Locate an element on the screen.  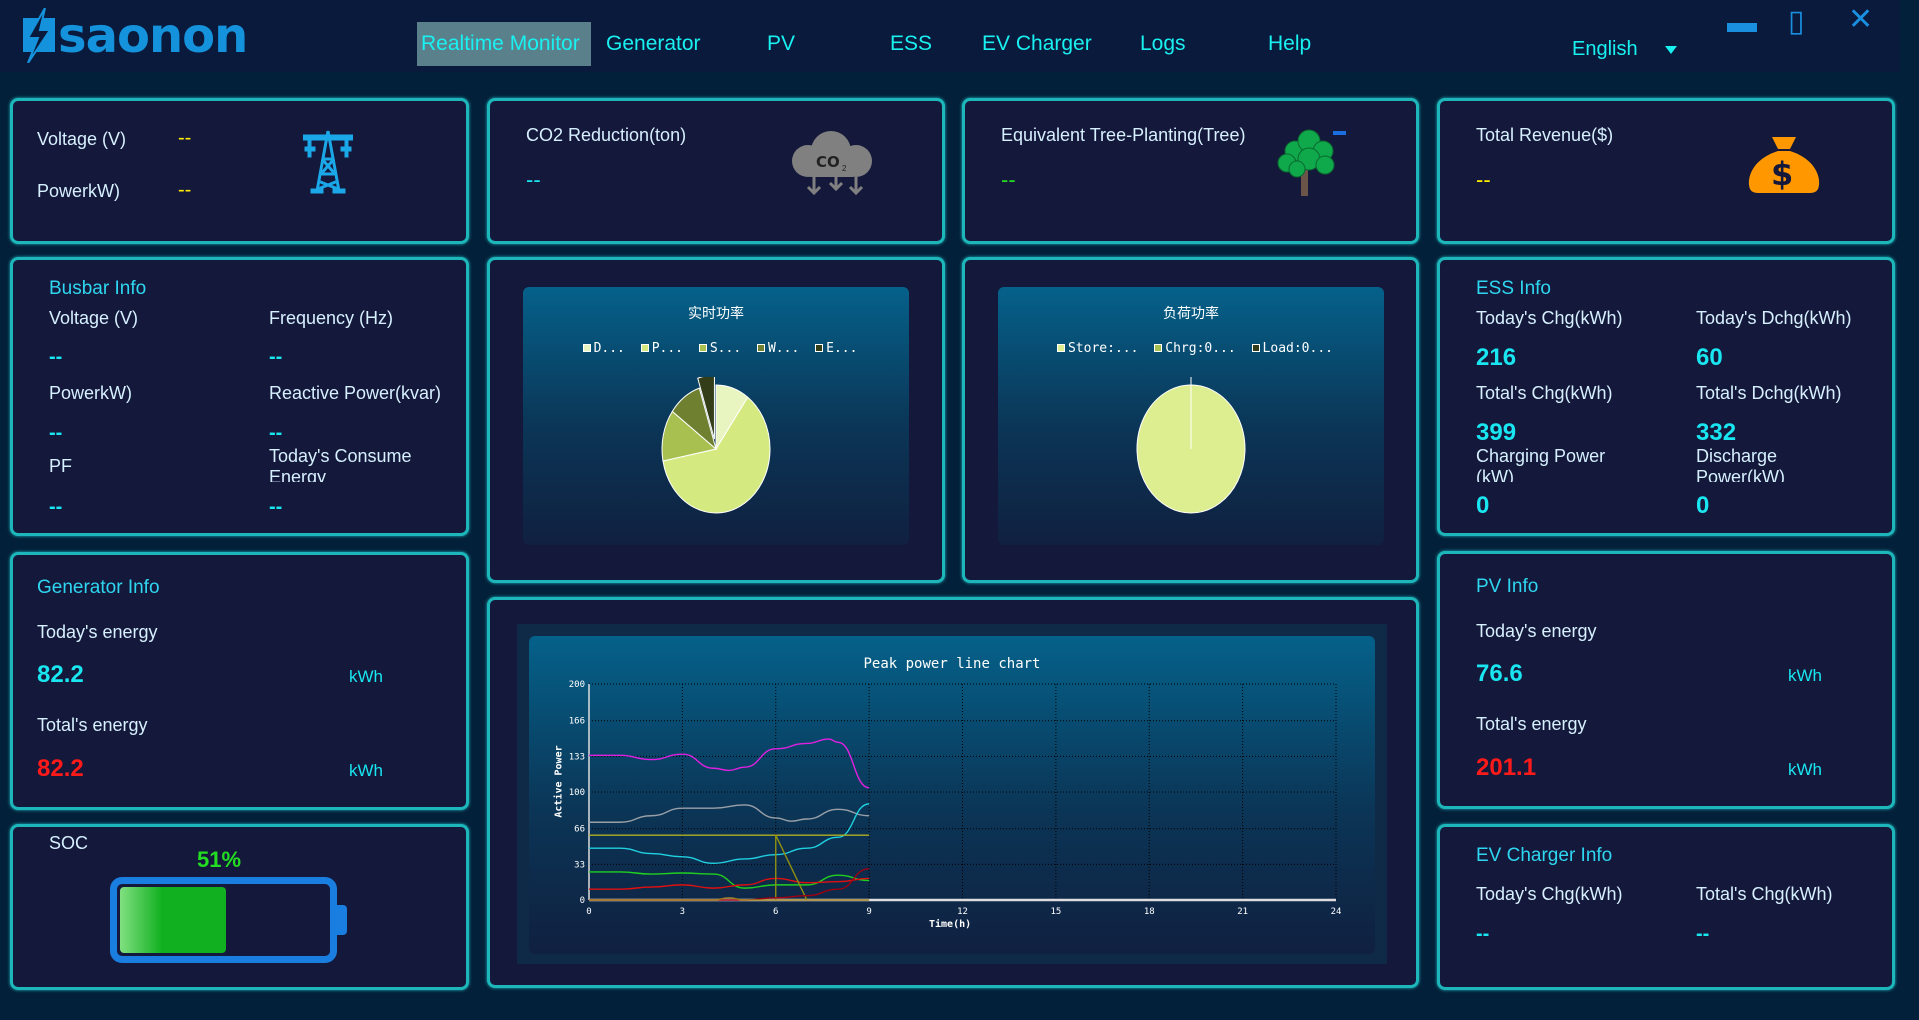
y-tick-label: 133 is located at coordinates (577, 757).